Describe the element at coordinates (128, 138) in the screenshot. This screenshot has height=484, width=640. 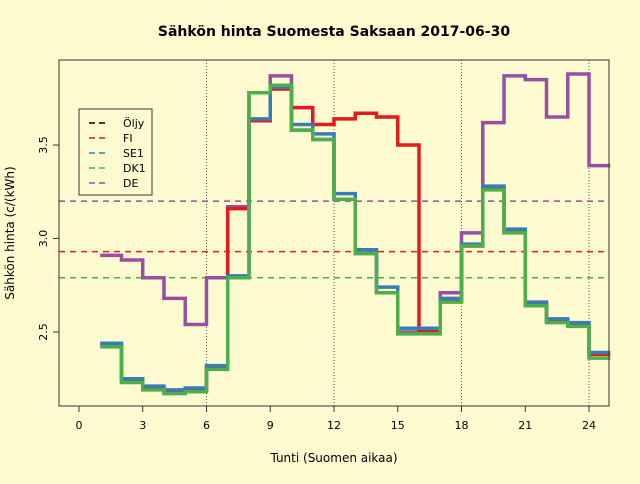
I see `legend-label-fi: FI` at that location.